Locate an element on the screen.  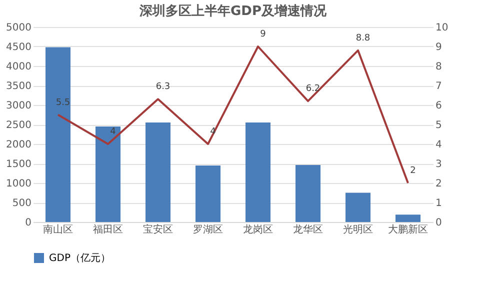
data-label: 8.8 is located at coordinates (363, 38).